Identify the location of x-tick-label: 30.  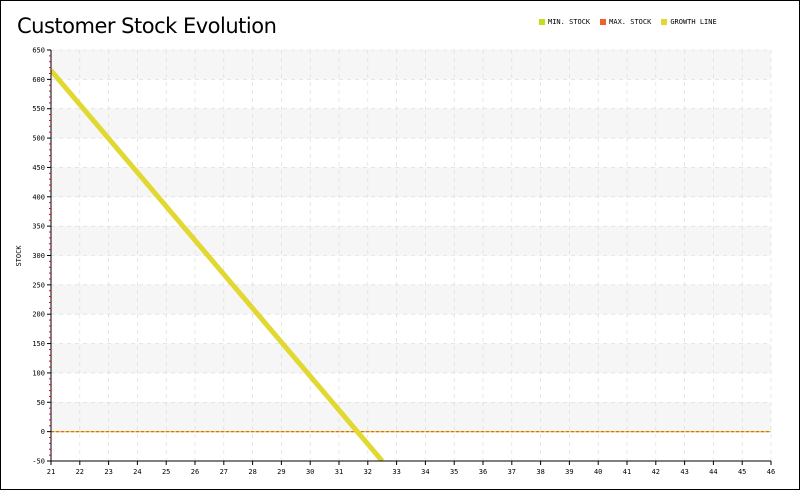
(310, 472).